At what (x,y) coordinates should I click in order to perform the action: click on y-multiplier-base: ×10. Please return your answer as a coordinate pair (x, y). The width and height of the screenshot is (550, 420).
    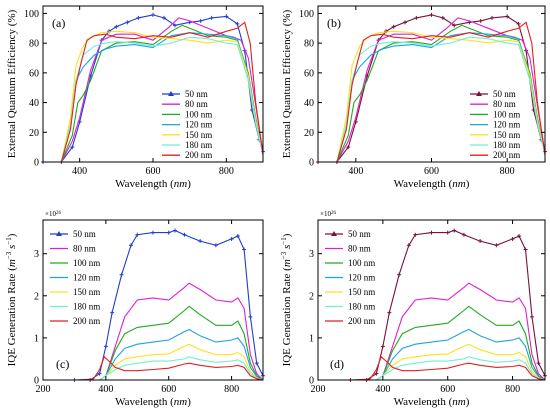
    Looking at the image, I should click on (325, 214).